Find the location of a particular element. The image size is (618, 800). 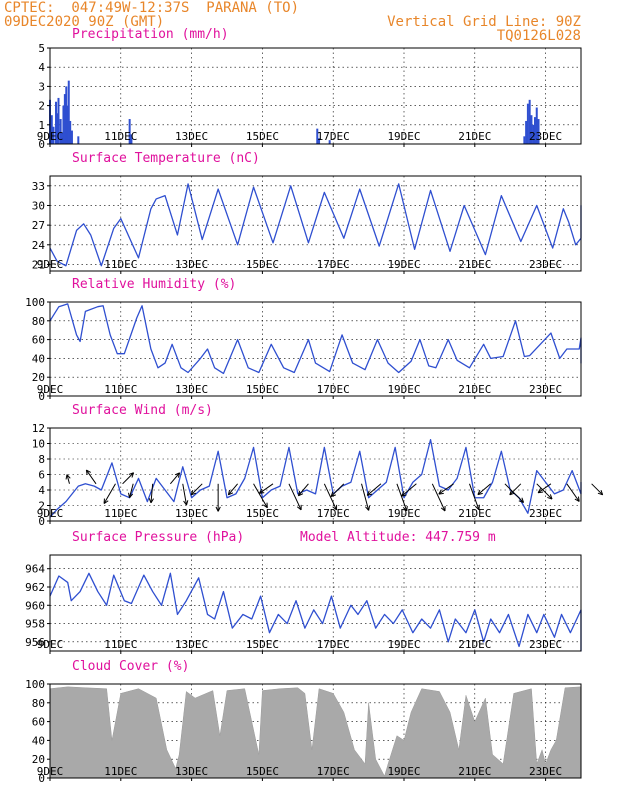

wind-ytick-label: 2 is located at coordinates (41, 506).